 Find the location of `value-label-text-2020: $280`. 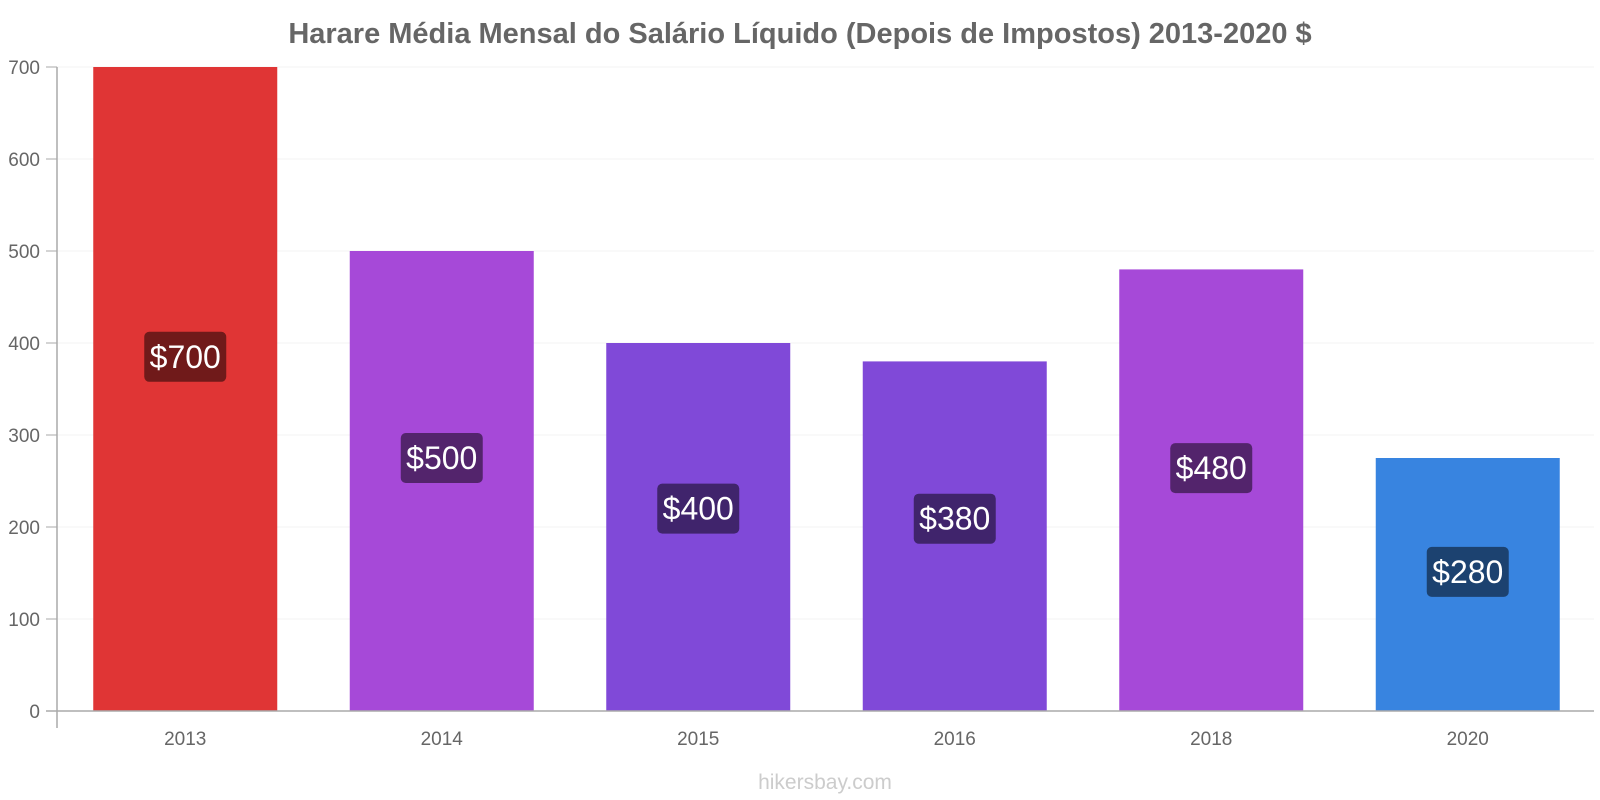

value-label-text-2020: $280 is located at coordinates (1467, 572).